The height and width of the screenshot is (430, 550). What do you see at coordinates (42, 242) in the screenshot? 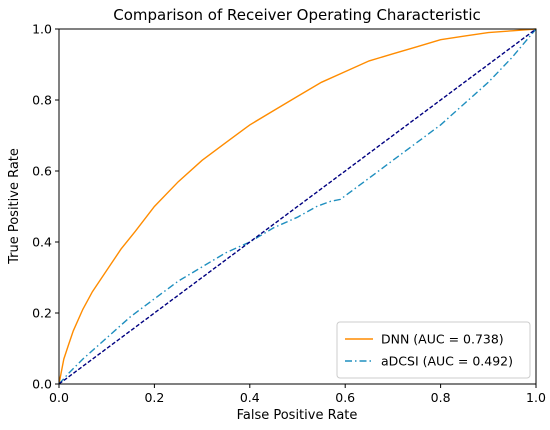
I see `y-tick-label: 0.4` at bounding box center [42, 242].